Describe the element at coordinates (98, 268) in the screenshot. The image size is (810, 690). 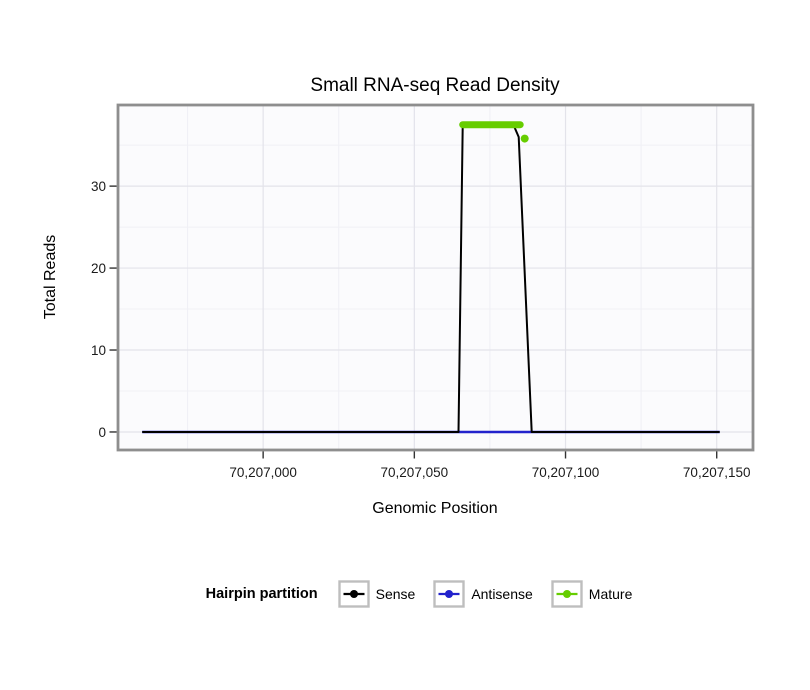
I see `y-tick-label: 20` at that location.